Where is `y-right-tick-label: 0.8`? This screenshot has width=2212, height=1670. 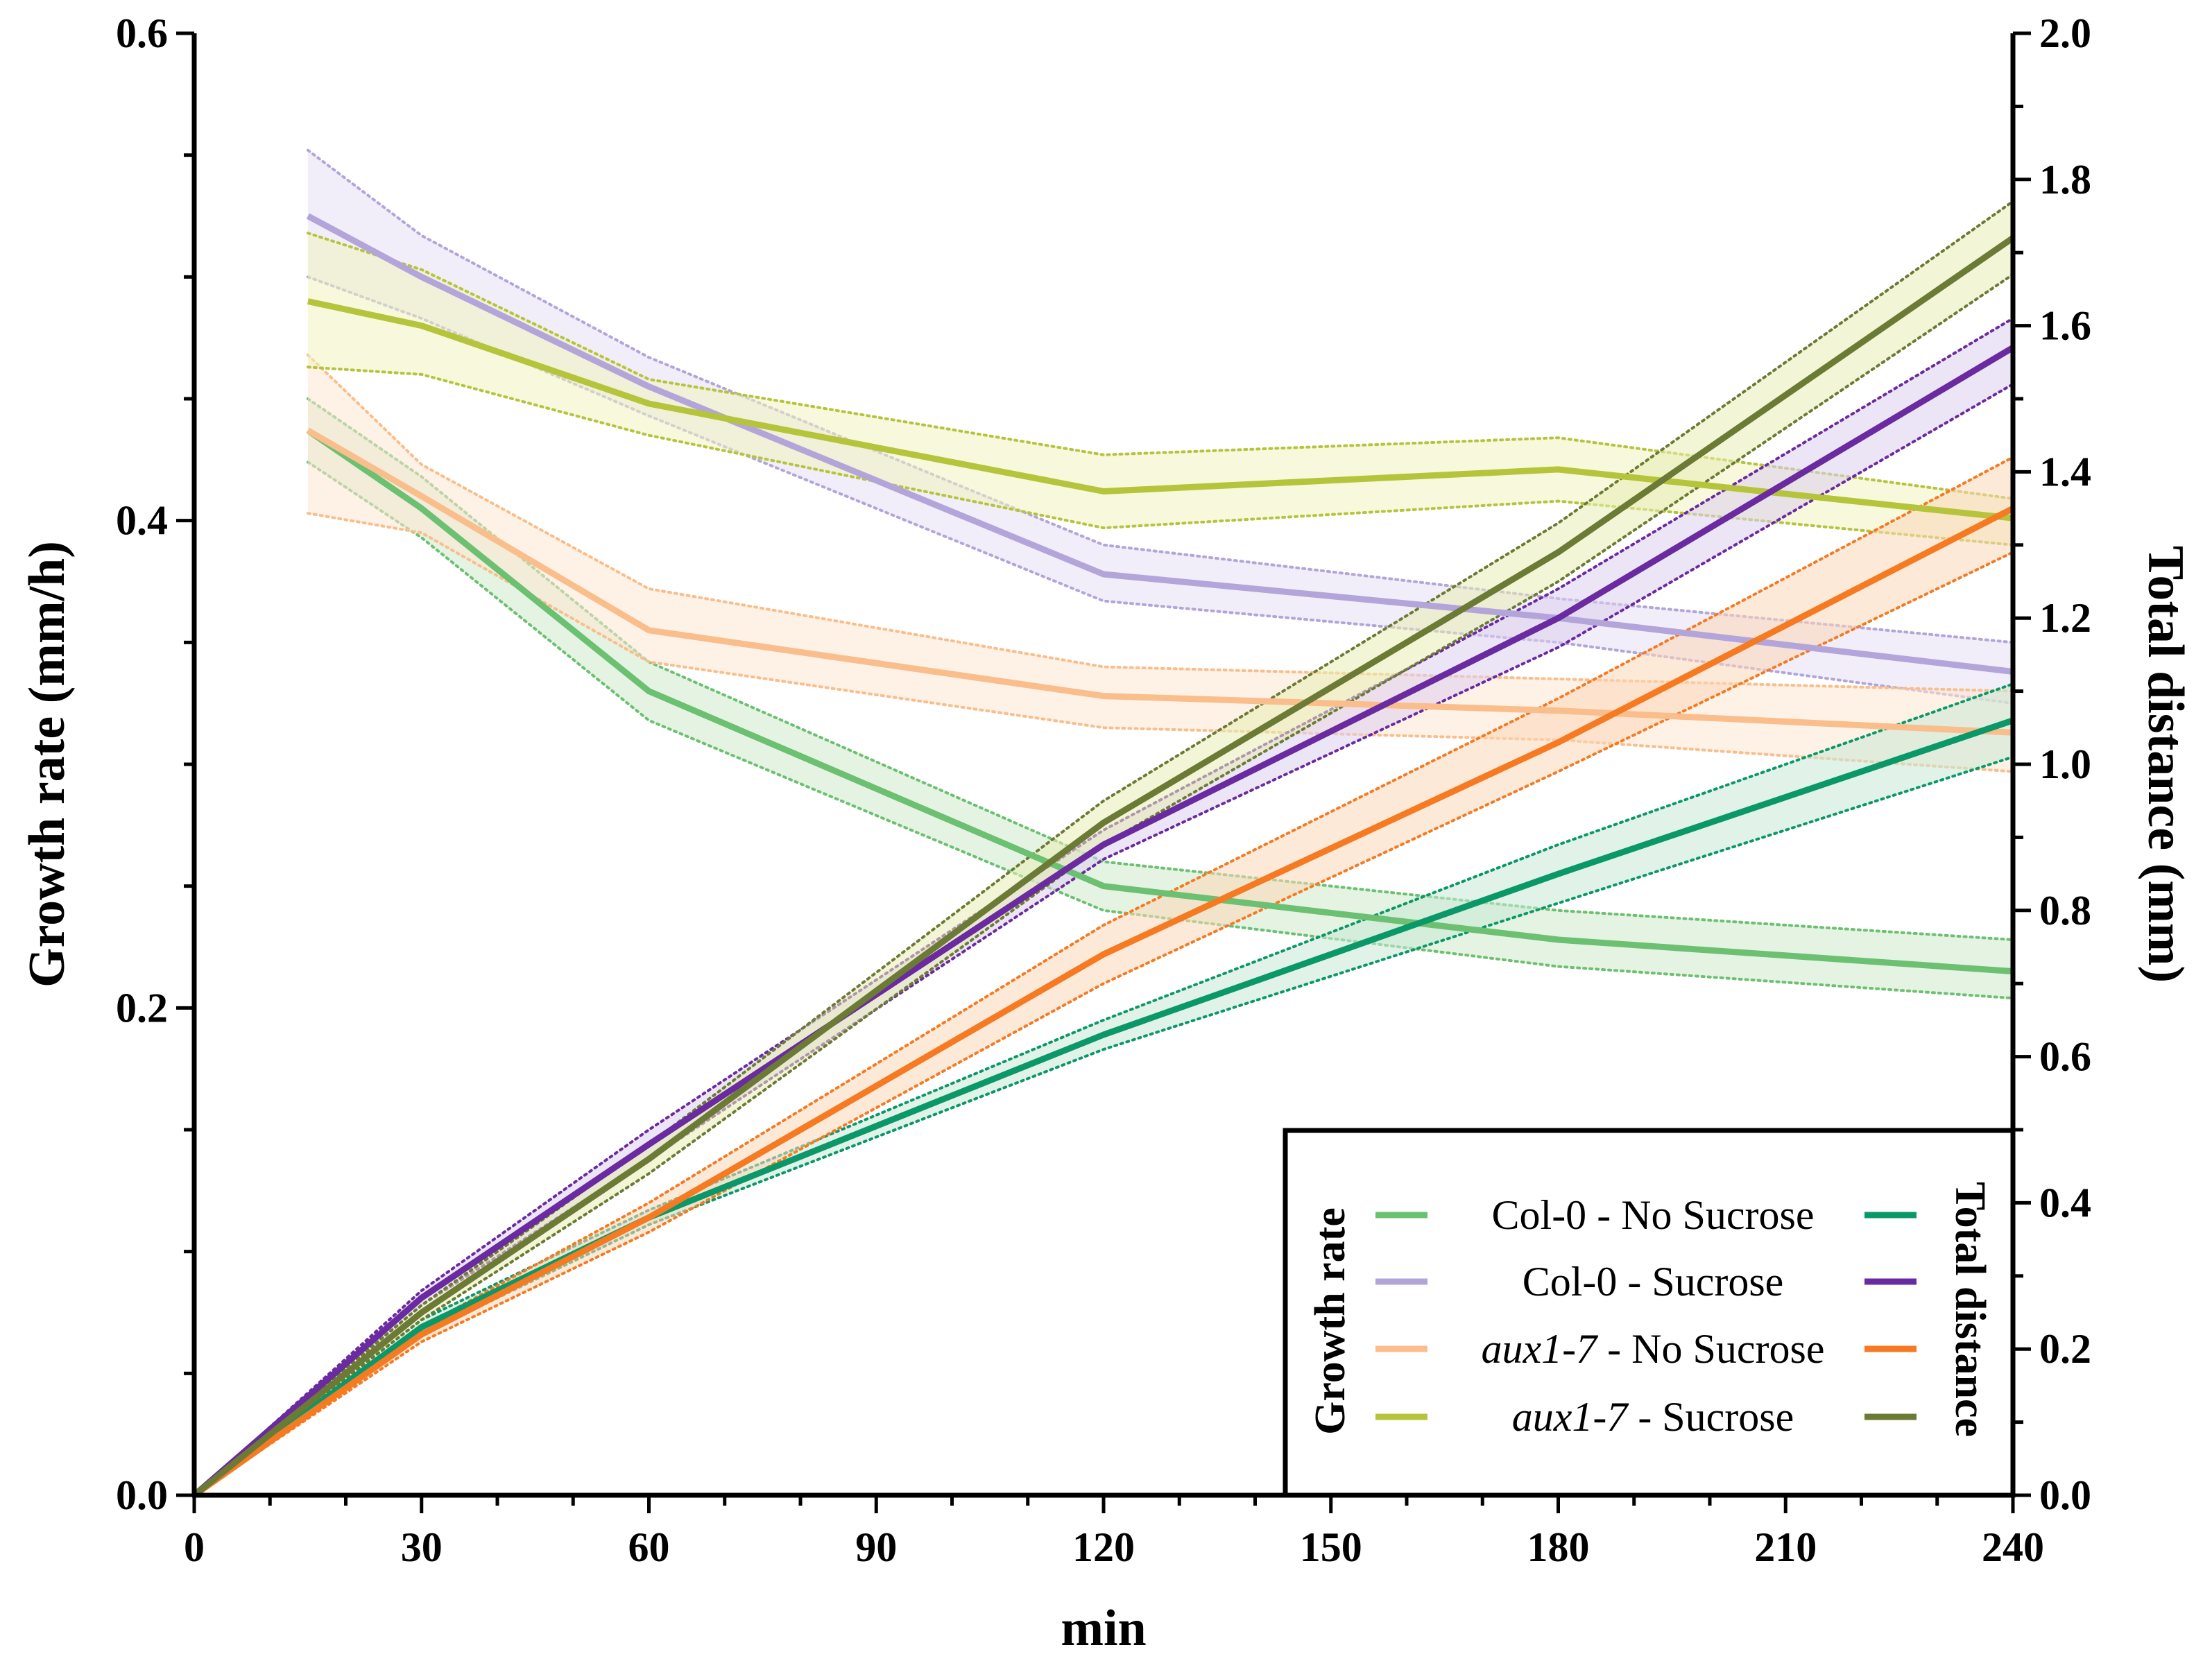
y-right-tick-label: 0.8 is located at coordinates (2065, 910).